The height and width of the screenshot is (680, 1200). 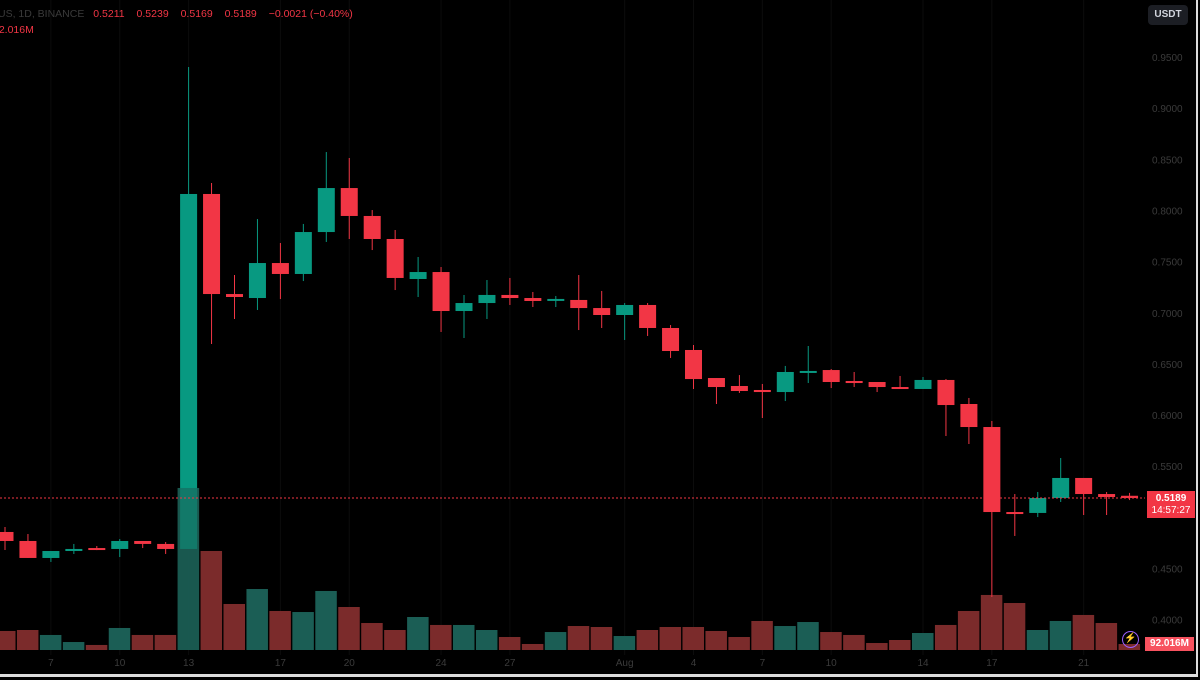 I want to click on bar-countdown: 14:57:27, so click(x=1171, y=510).